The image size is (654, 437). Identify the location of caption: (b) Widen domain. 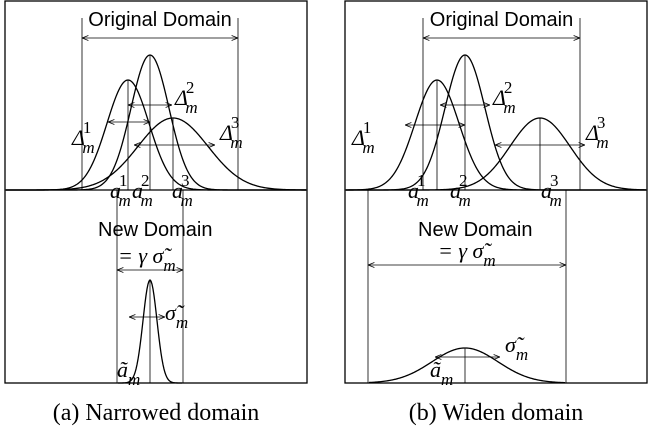
(496, 413).